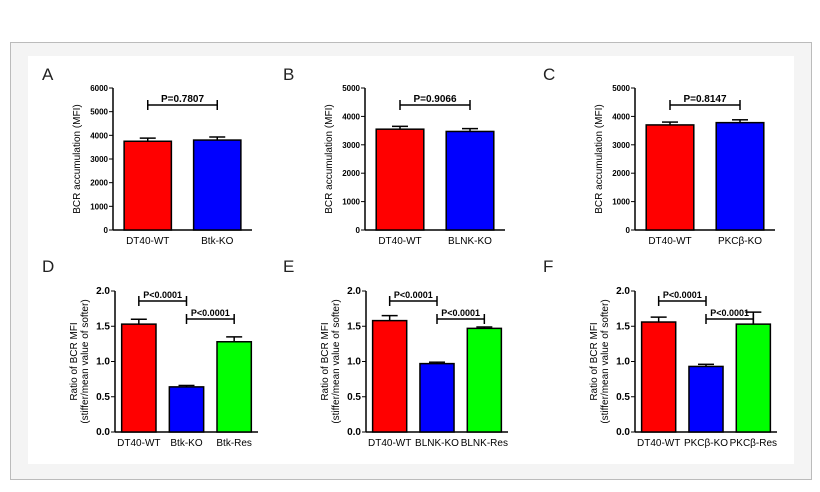 Image resolution: width=820 pixels, height=492 pixels. What do you see at coordinates (99, 88) in the screenshot?
I see `y-tick-label: 6000` at bounding box center [99, 88].